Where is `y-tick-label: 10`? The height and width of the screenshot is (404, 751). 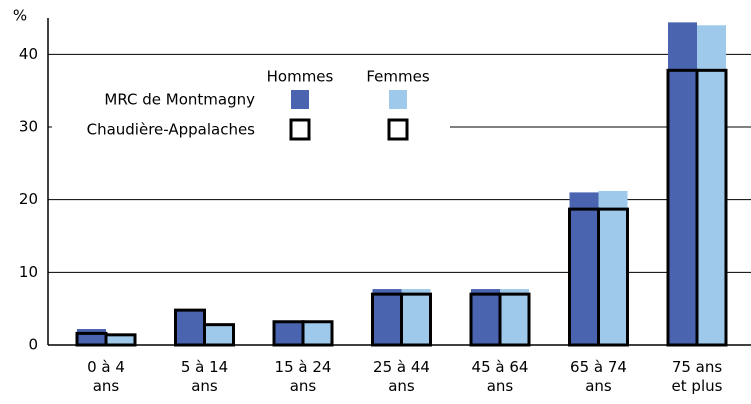
y-tick-label: 10 is located at coordinates (28, 272).